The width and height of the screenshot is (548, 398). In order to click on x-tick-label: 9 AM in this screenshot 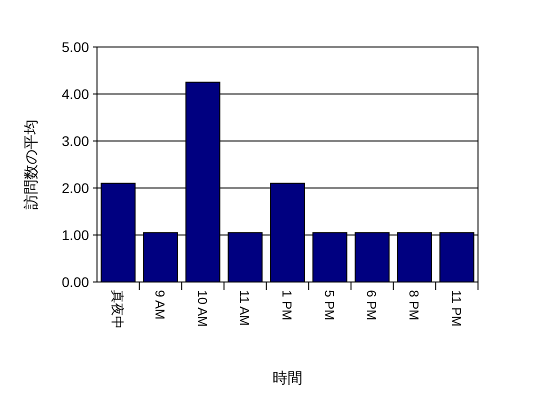, I will do `click(160, 305)`.